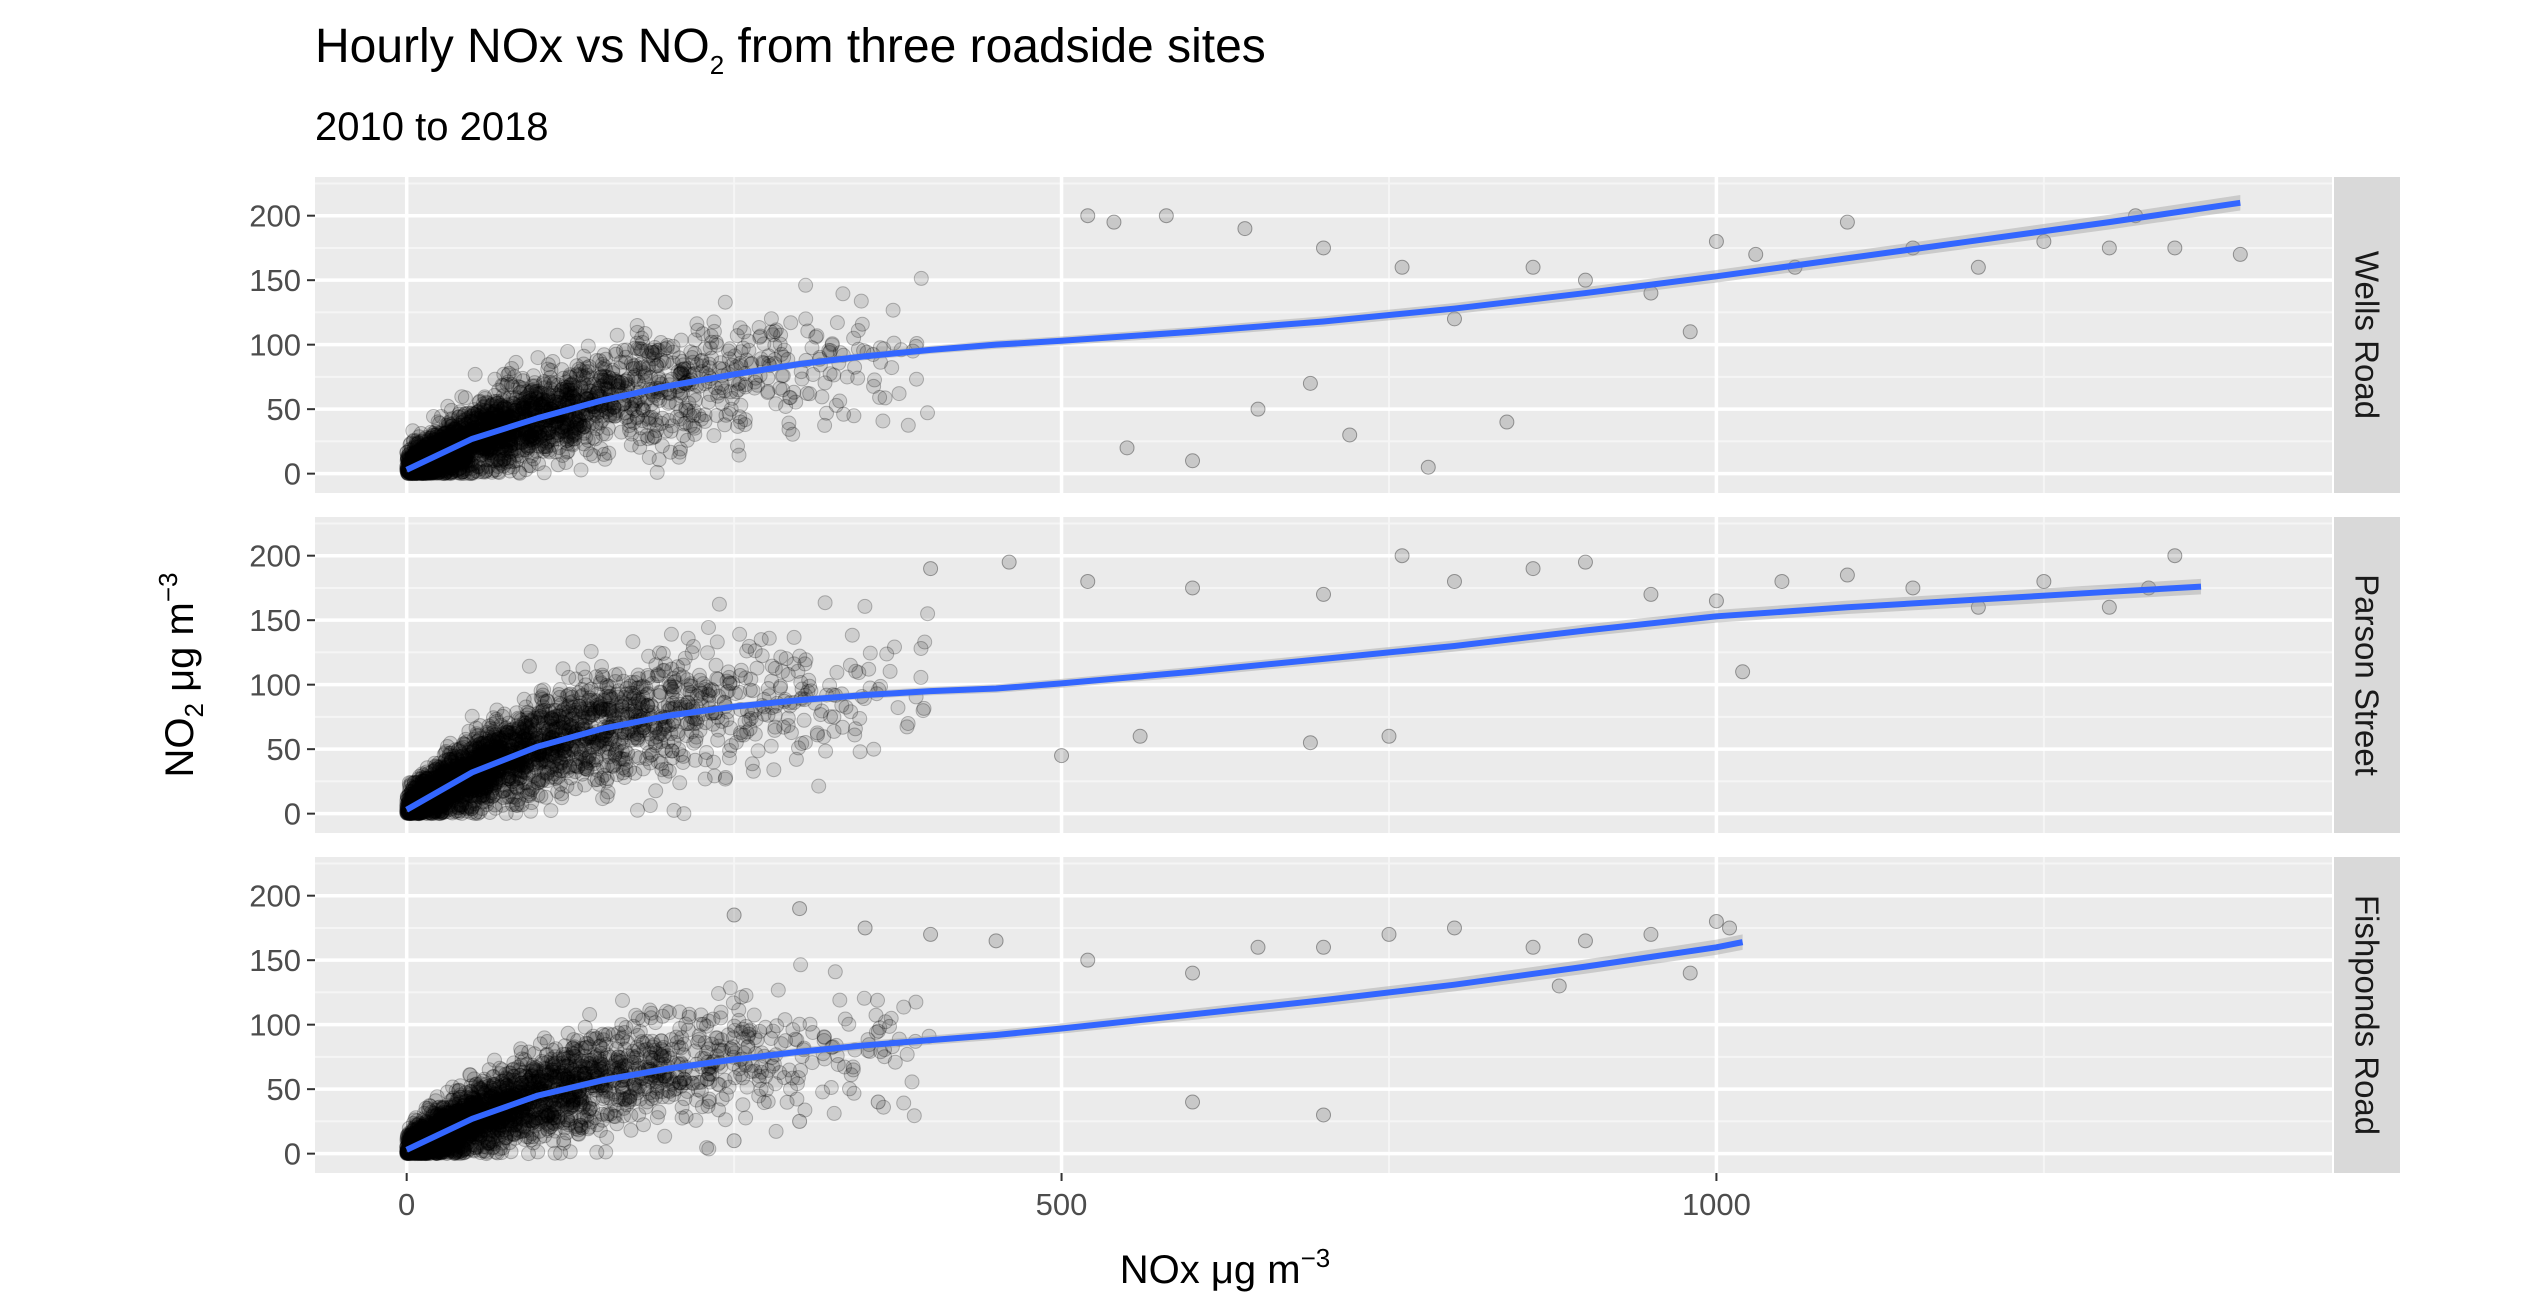 Image resolution: width=2521 pixels, height=1315 pixels. I want to click on y-tick-label: 100, so click(275, 345).